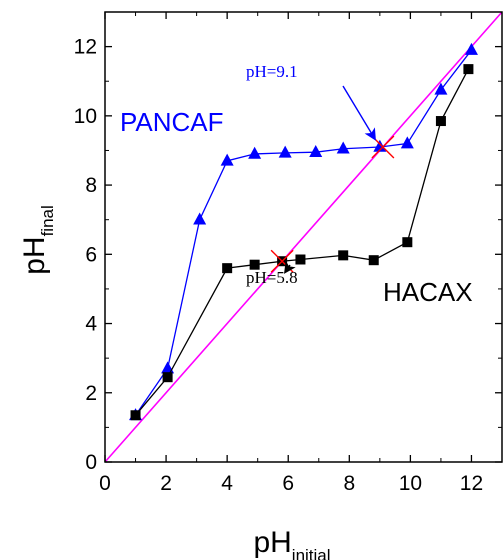  I want to click on y-axis-label-subscript: final, so click(47, 220).